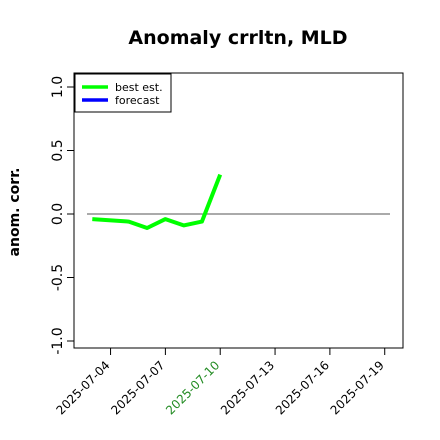 Image resolution: width=440 pixels, height=440 pixels. I want to click on x-tick-label: 2025-07-16, so click(302, 387).